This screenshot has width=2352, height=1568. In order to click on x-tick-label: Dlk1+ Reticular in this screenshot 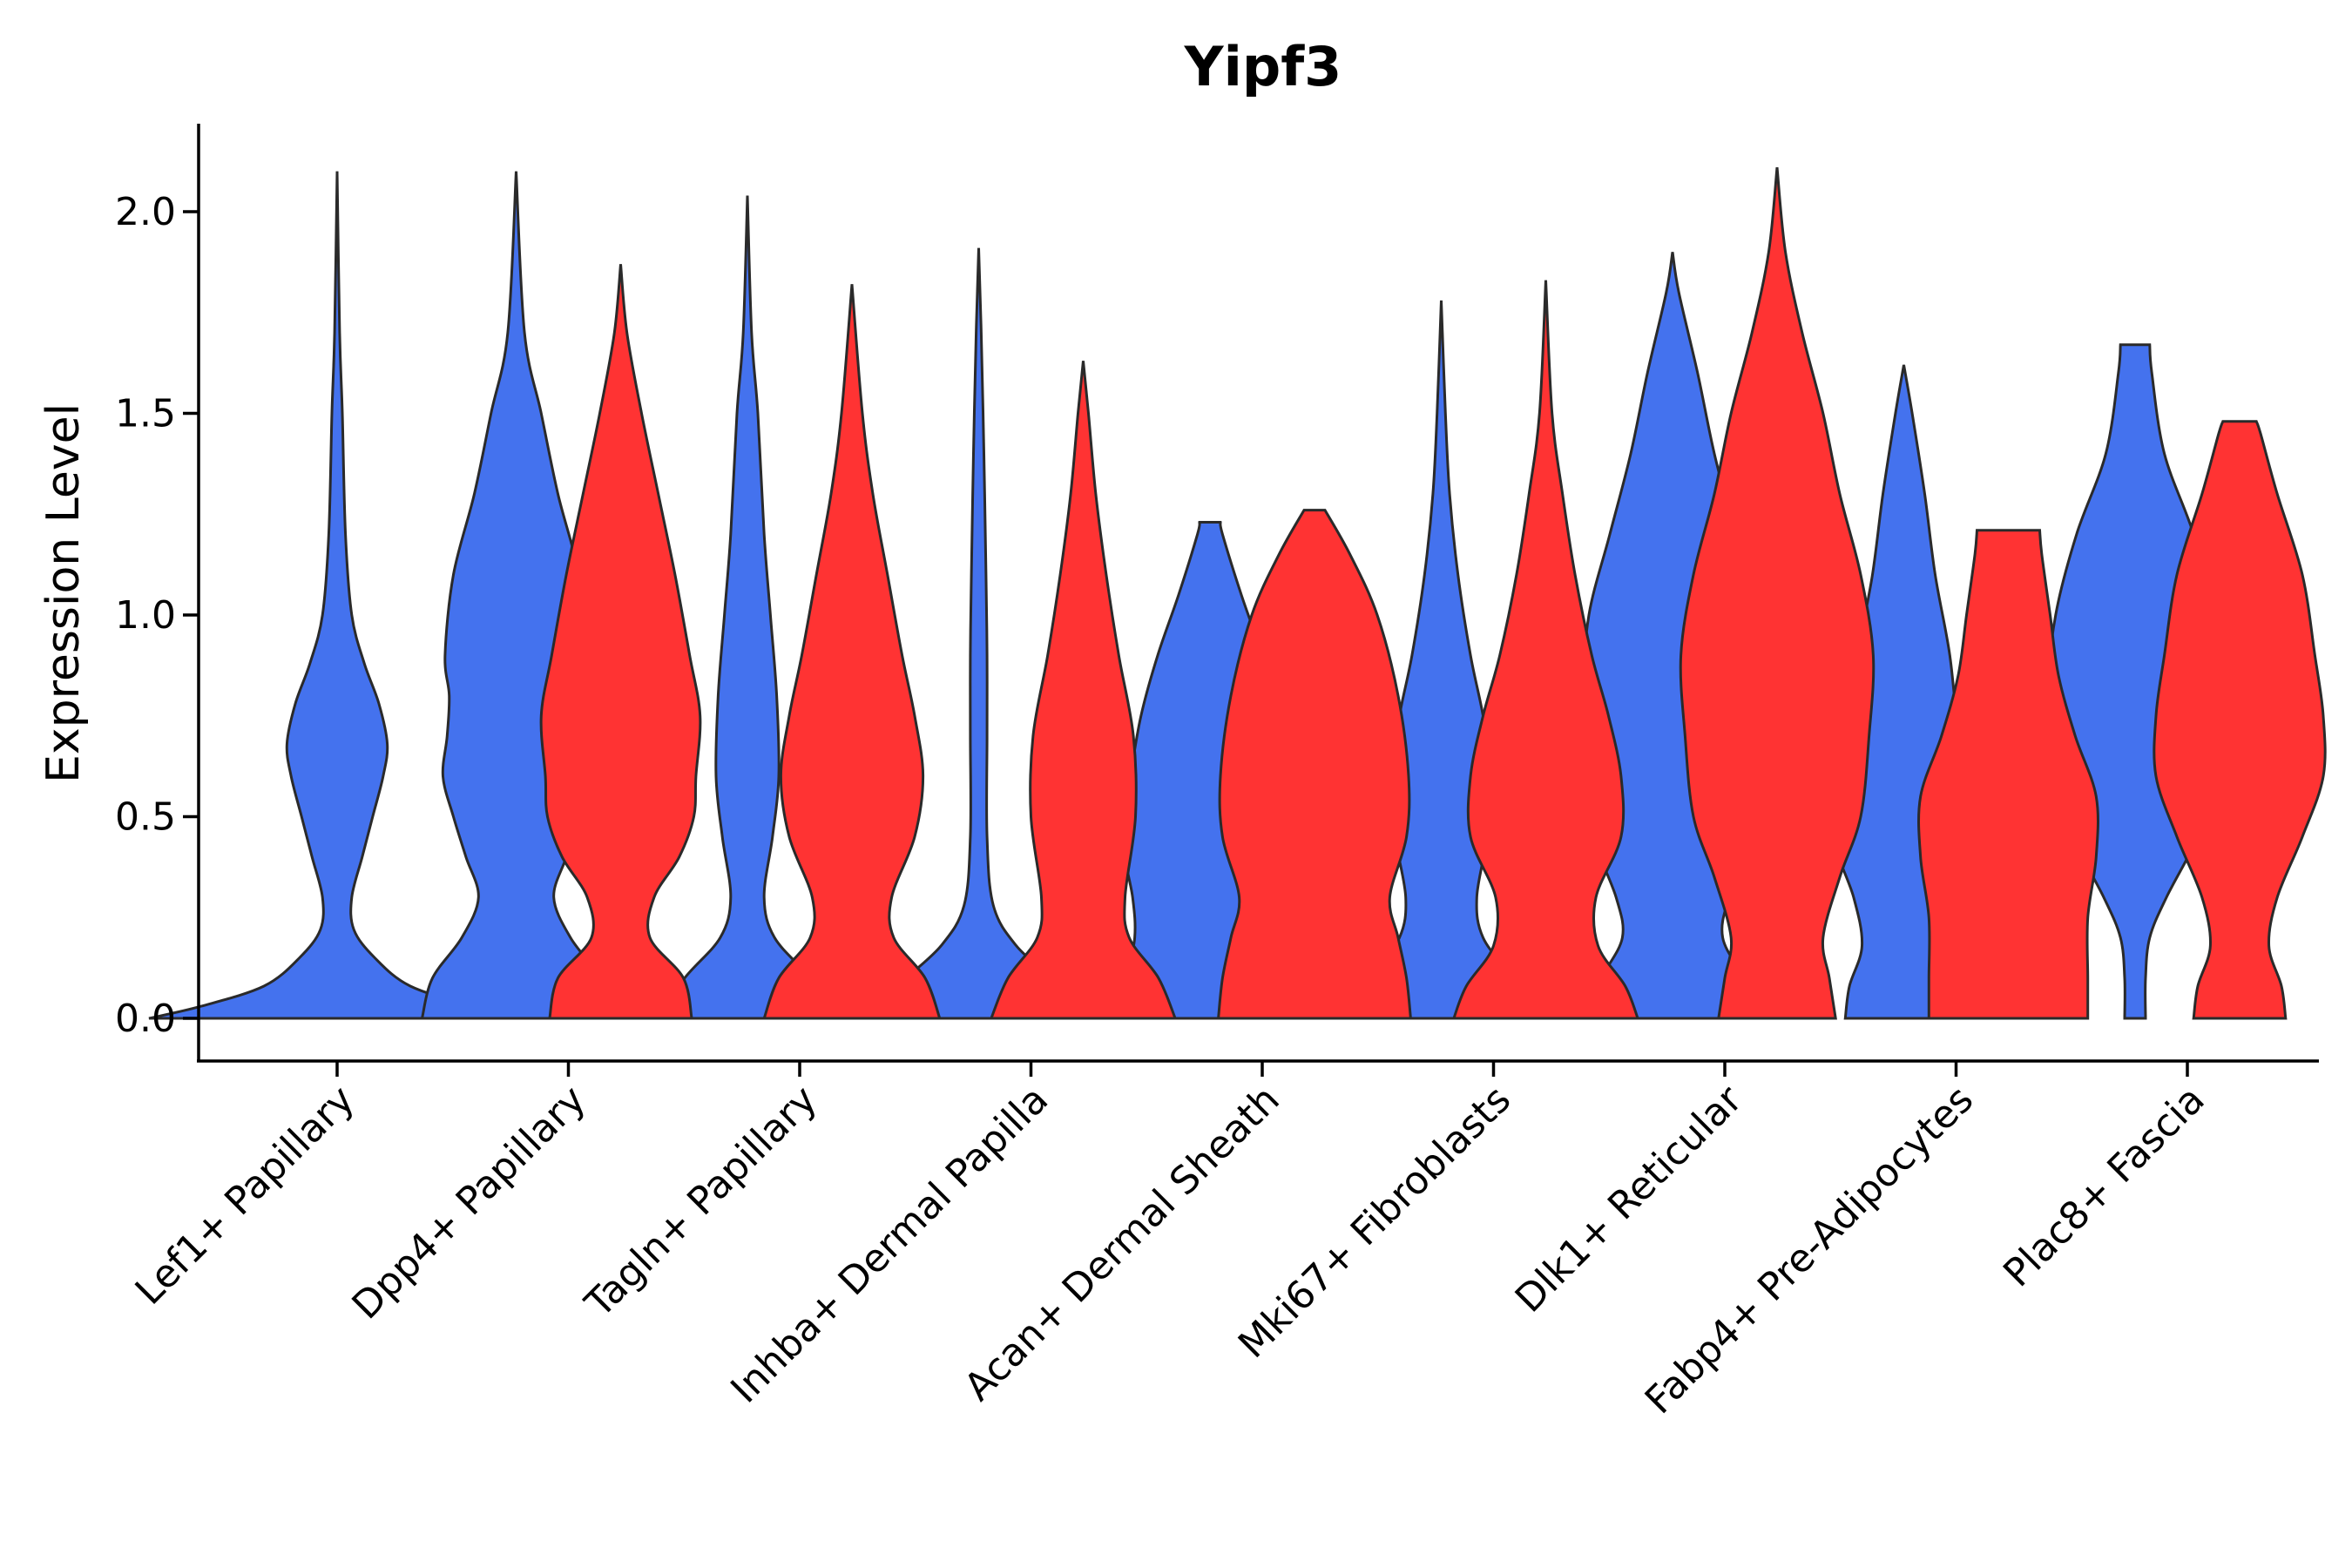, I will do `click(1629, 1199)`.